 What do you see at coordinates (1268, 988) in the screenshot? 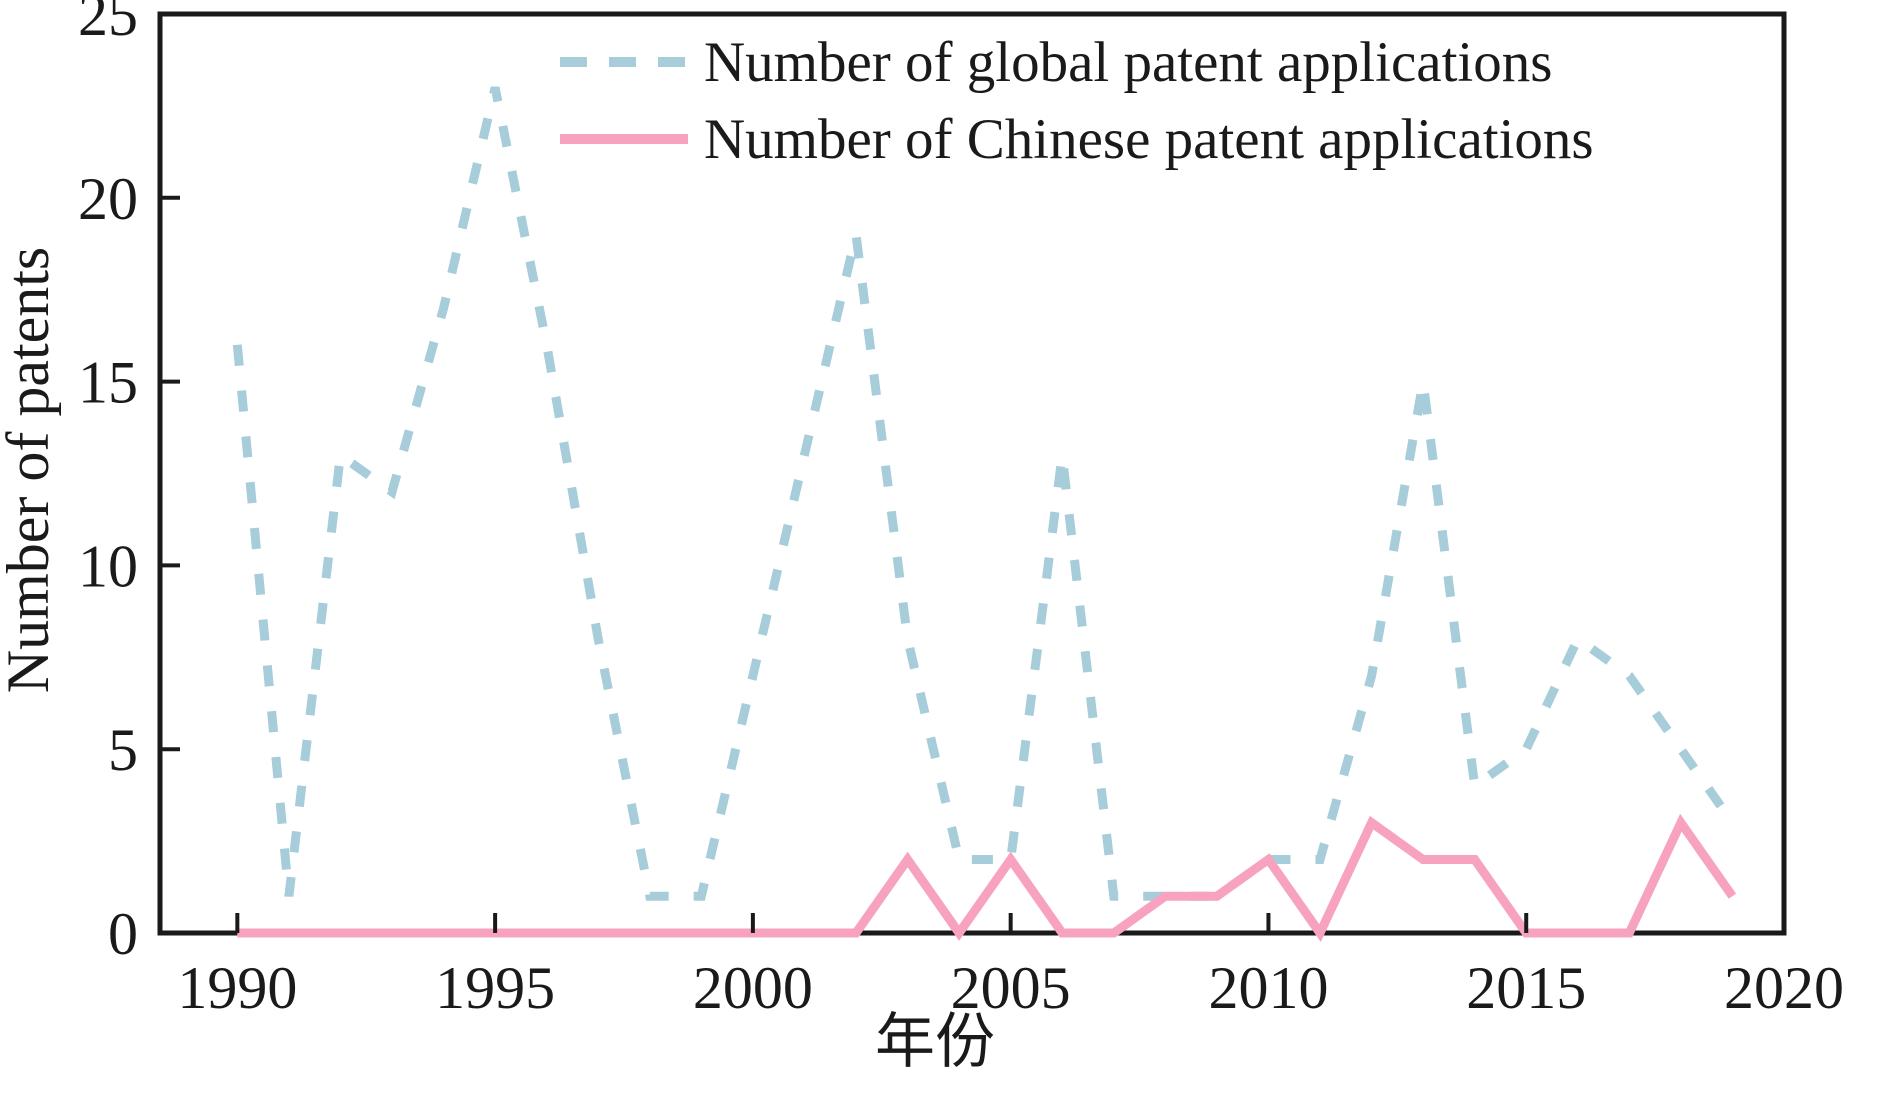
I see `x-tick-label: 2010` at bounding box center [1268, 988].